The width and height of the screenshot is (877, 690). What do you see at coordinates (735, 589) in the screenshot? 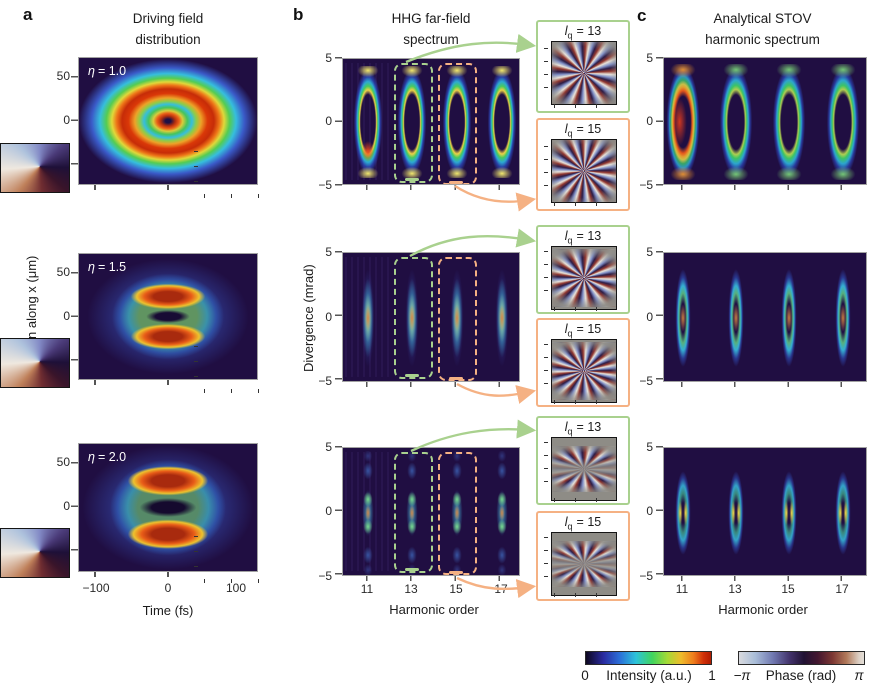
I see `c-xtick: 13` at bounding box center [735, 589].